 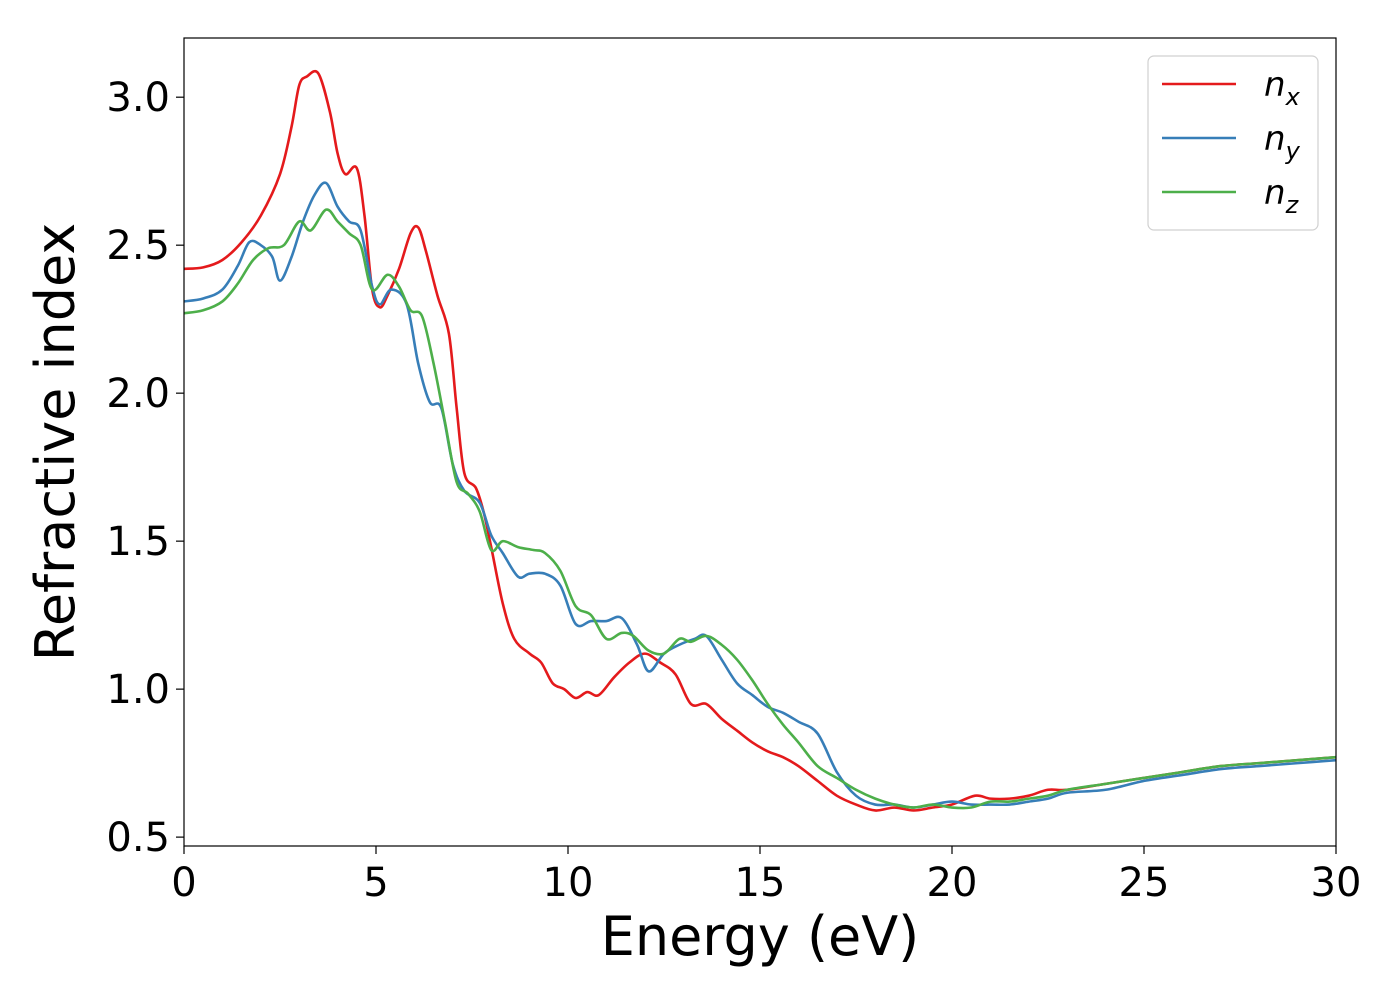 What do you see at coordinates (568, 883) in the screenshot?
I see `x-tick-label: 10` at bounding box center [568, 883].